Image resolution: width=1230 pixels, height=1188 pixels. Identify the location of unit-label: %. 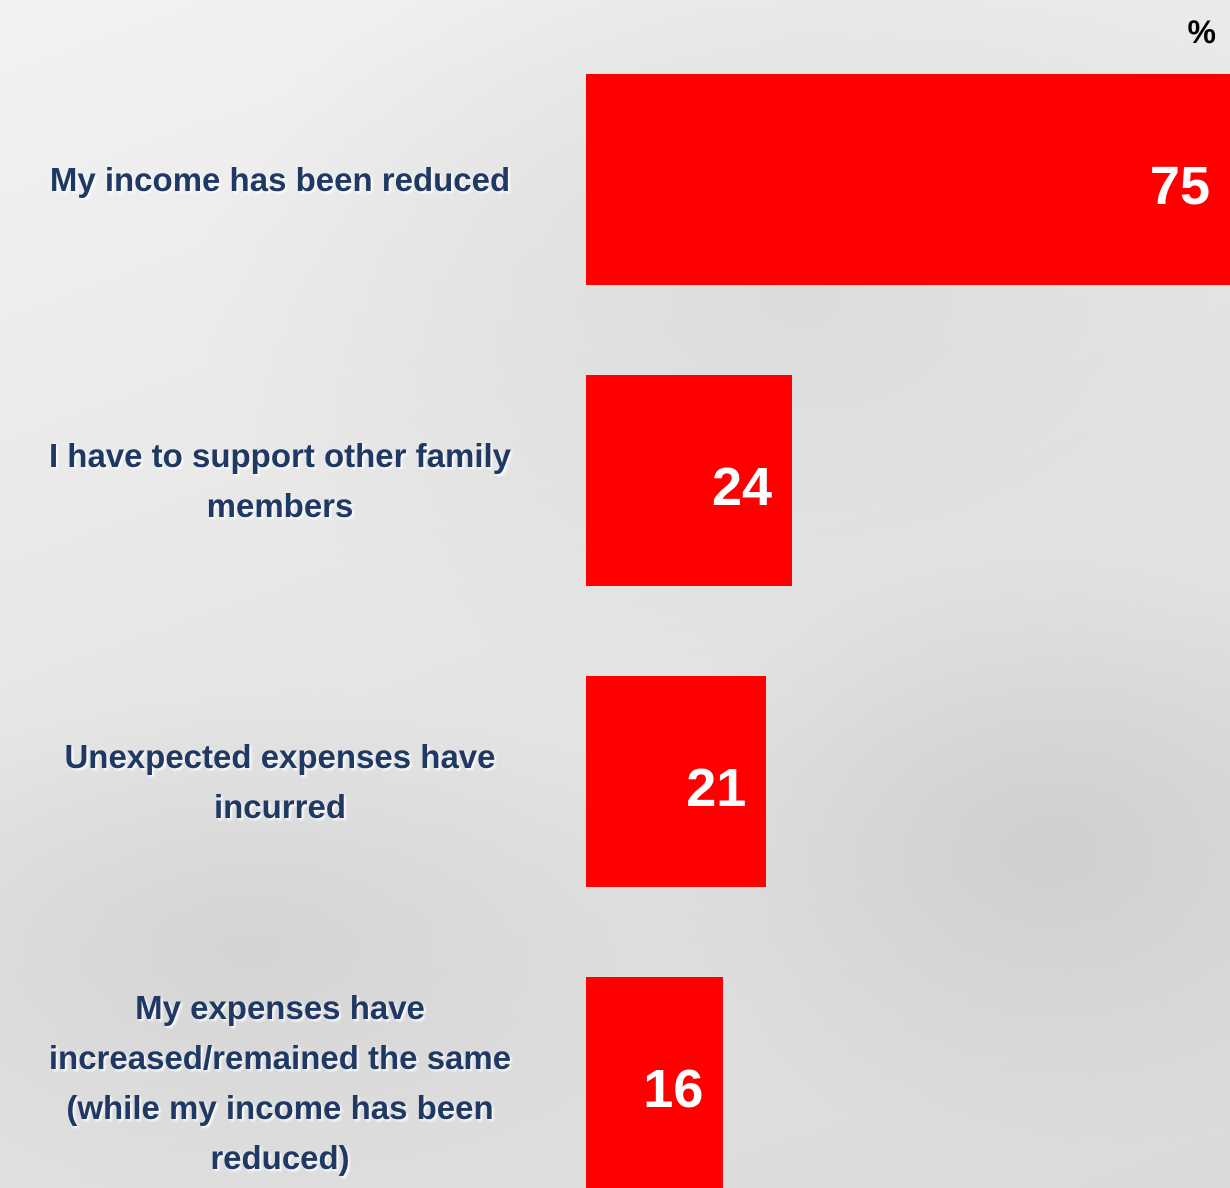
(1201, 32).